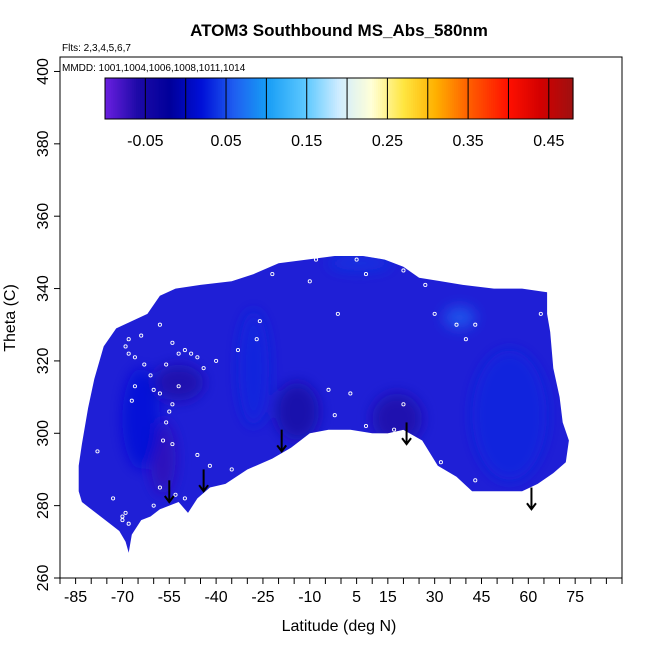  What do you see at coordinates (225, 141) in the screenshot?
I see `colorbar-label: 0.05` at bounding box center [225, 141].